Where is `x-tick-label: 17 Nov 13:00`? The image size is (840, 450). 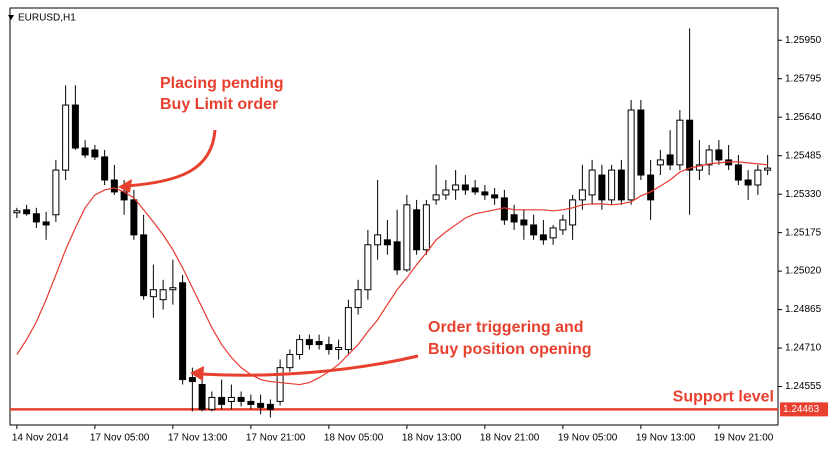
x-tick-label: 17 Nov 13:00 is located at coordinates (198, 438).